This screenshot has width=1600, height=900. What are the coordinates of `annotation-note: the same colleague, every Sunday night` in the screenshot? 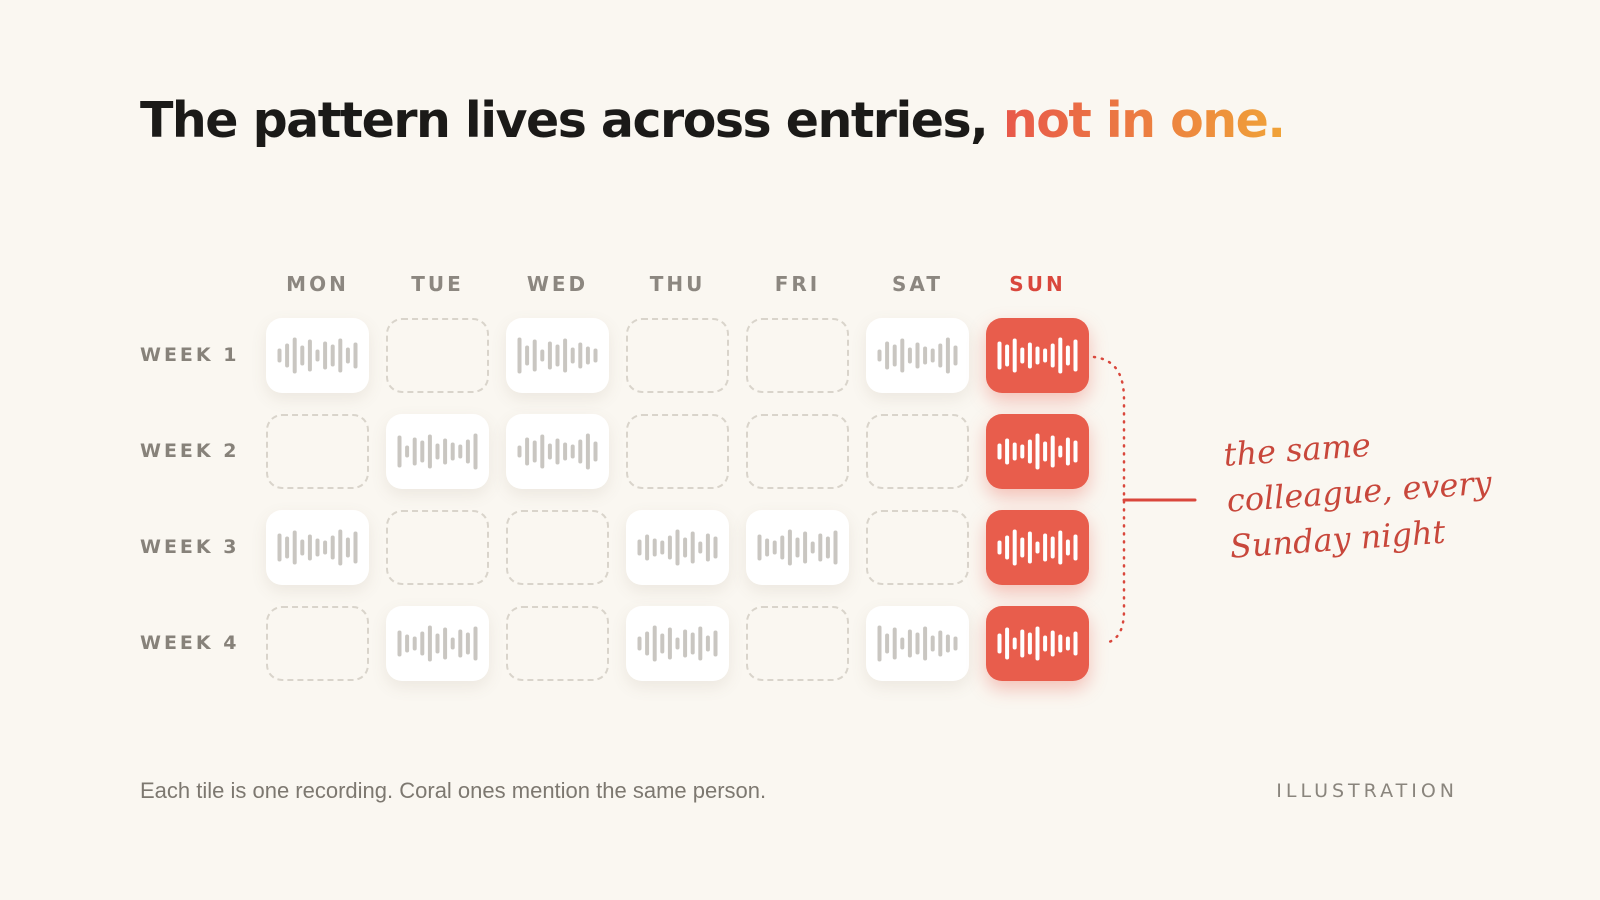 It's located at (1371, 491).